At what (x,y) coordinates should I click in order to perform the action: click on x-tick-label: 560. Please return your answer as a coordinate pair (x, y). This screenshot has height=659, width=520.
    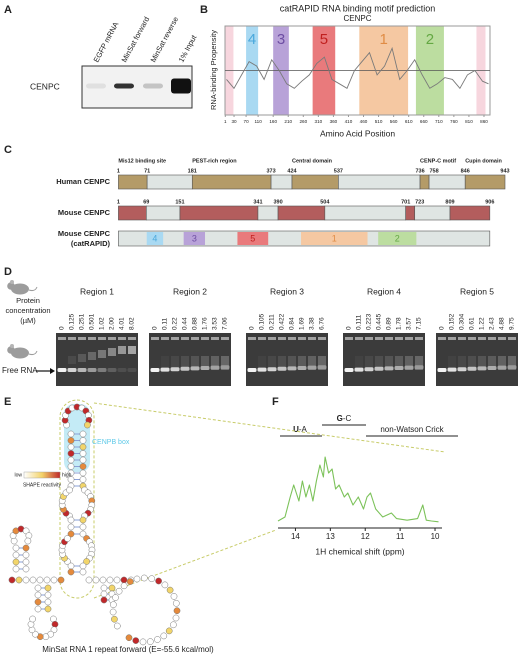
    Looking at the image, I should click on (394, 121).